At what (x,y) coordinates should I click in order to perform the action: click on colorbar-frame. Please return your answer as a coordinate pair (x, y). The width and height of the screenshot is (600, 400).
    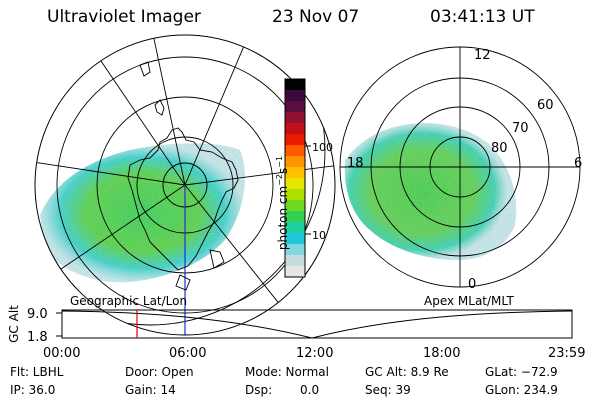
    Looking at the image, I should click on (295, 178).